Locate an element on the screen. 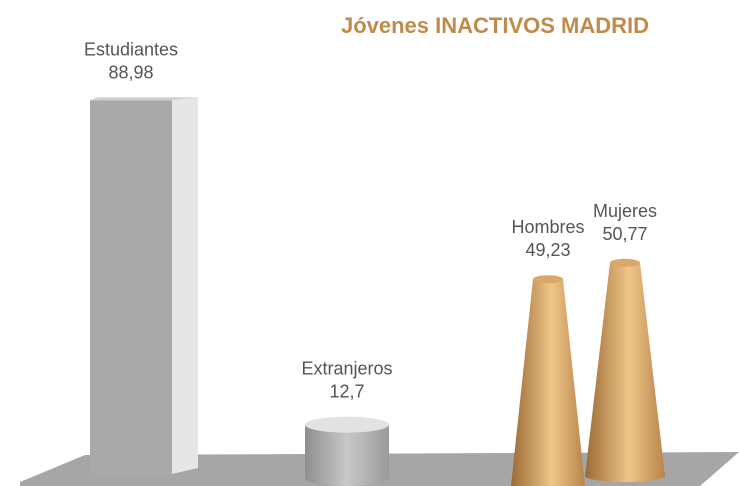 This screenshot has height=486, width=739. bar-side is located at coordinates (185, 285).